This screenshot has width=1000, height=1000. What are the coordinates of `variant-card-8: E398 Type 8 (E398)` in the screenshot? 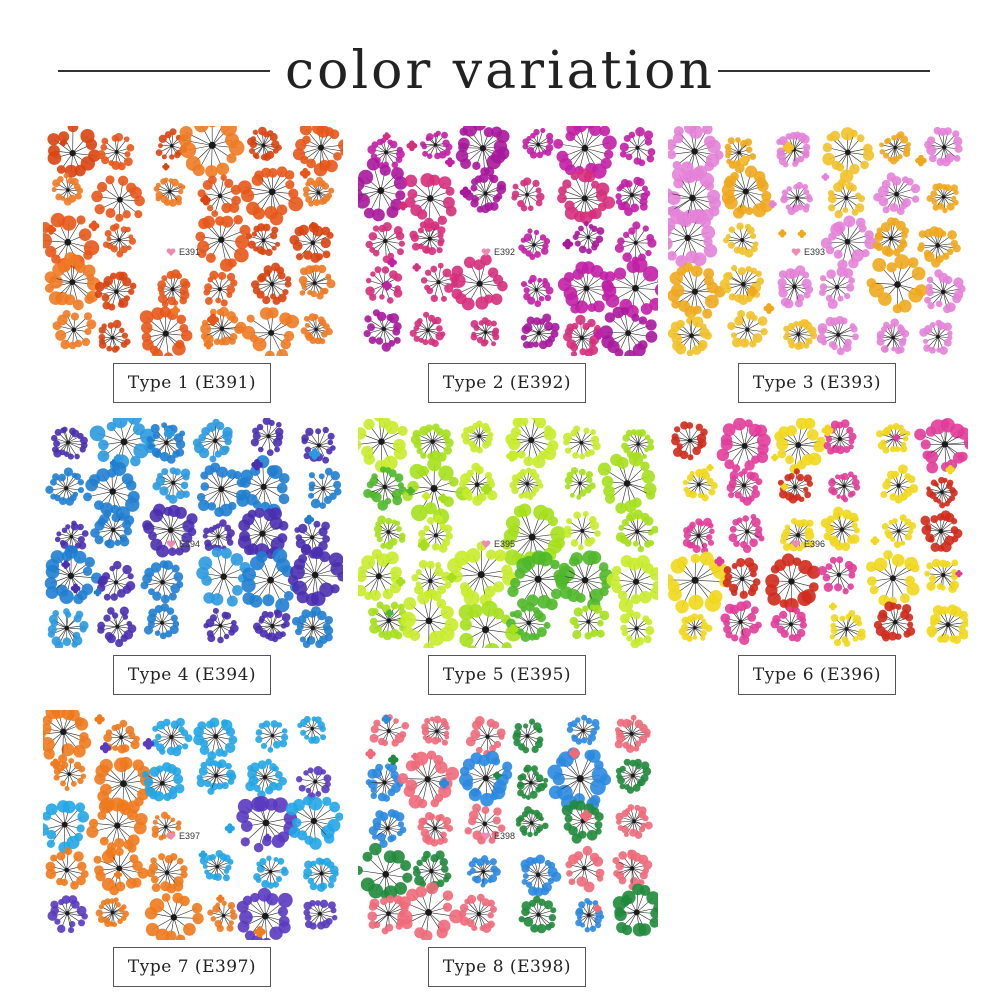 It's located at (508, 849).